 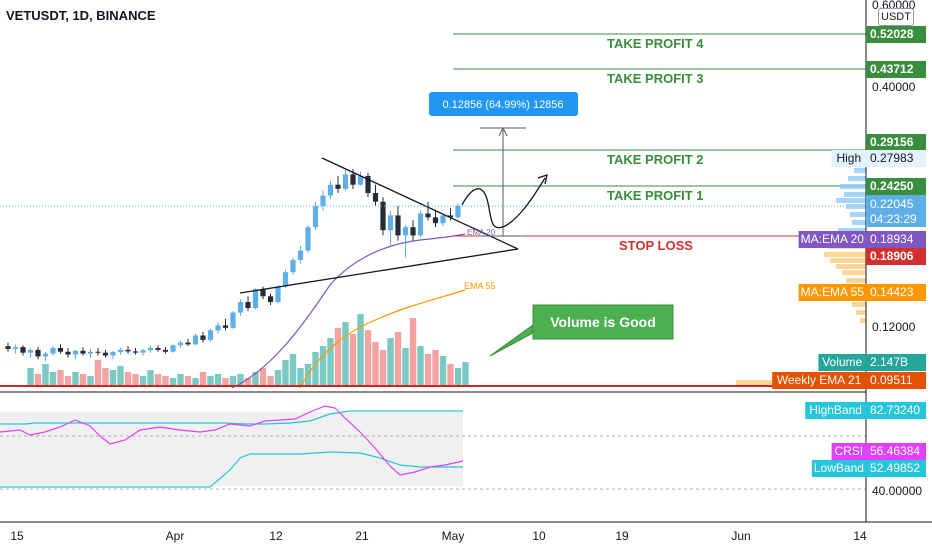 What do you see at coordinates (893, 219) in the screenshot?
I see `svg-text: 04:23:29` at bounding box center [893, 219].